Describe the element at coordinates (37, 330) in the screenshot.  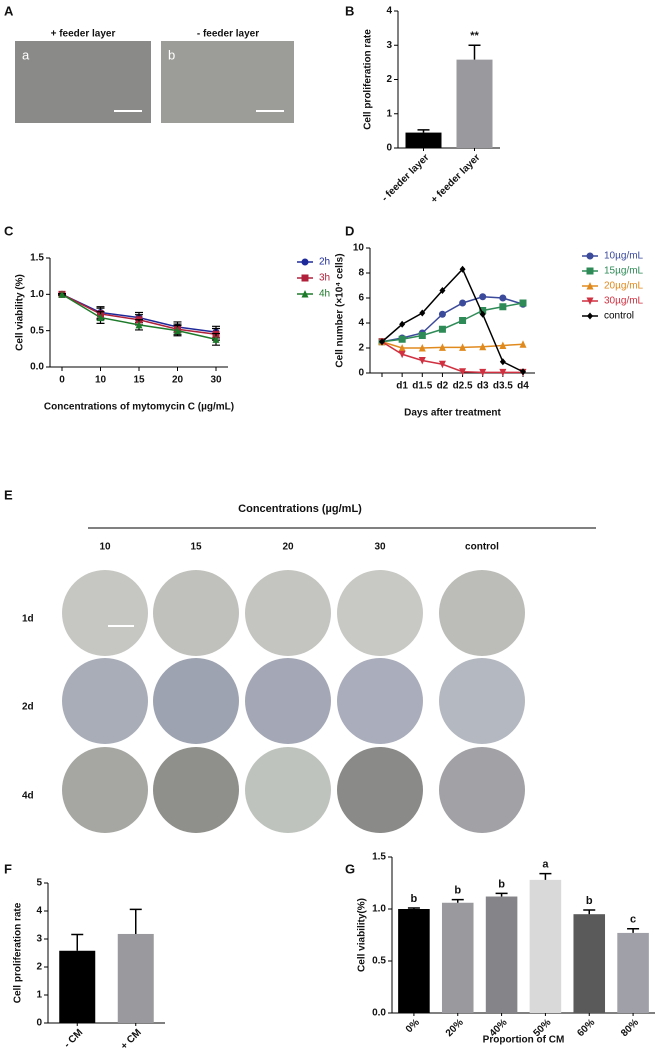
I see `y-tick-label: 0.5` at that location.